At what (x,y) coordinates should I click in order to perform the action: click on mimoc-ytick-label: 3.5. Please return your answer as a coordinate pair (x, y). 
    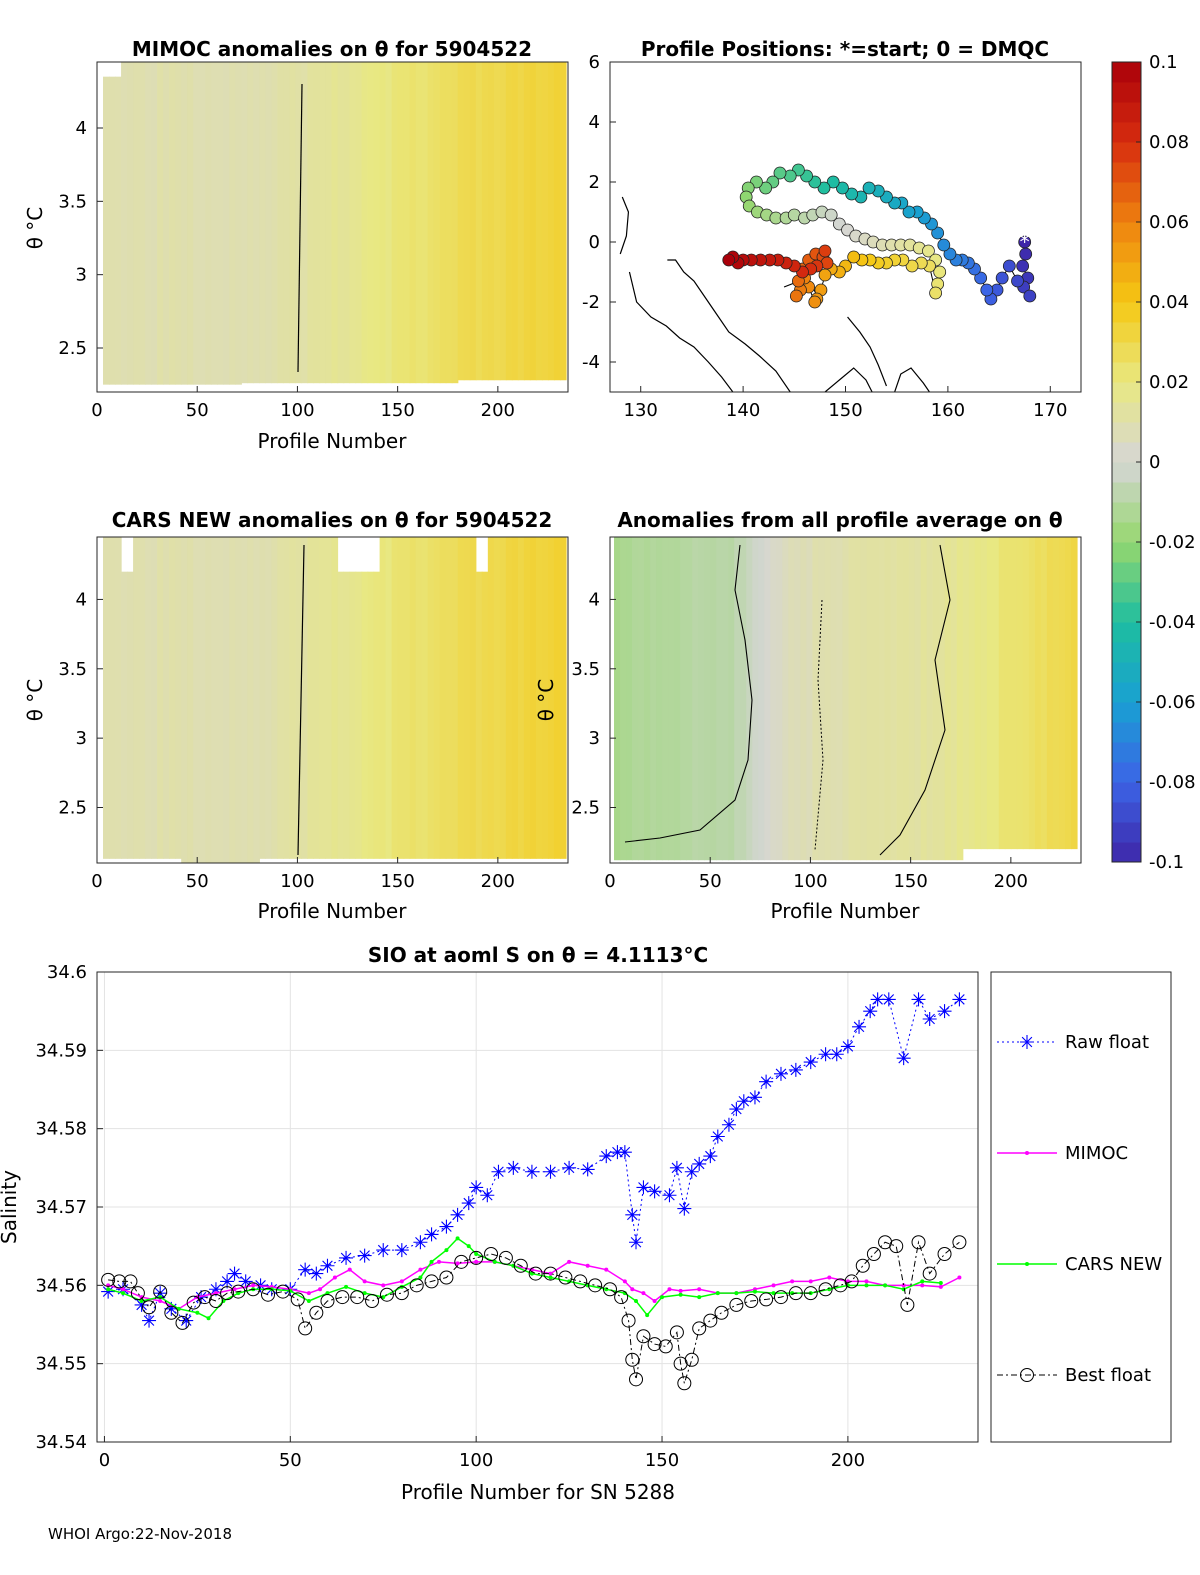
    Looking at the image, I should click on (72, 201).